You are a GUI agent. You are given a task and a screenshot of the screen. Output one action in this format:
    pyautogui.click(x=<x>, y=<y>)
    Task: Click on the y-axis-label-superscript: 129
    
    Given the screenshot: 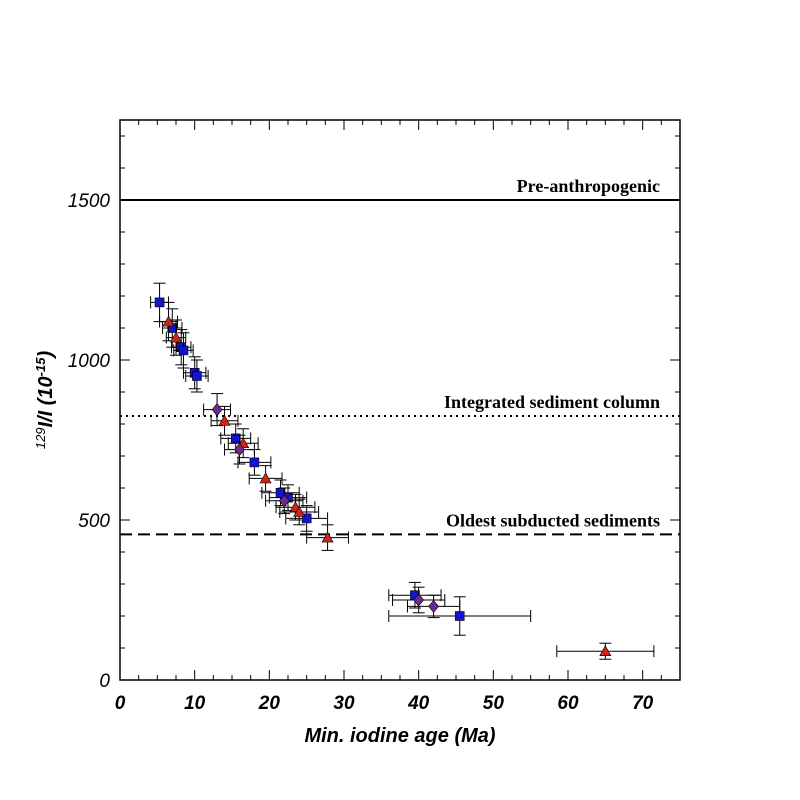 What is the action you would take?
    pyautogui.click(x=40, y=438)
    